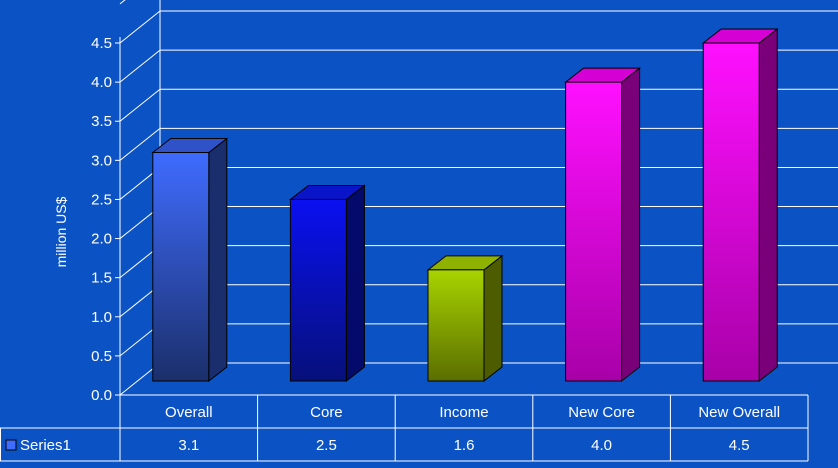  Describe the element at coordinates (126, 202) in the screenshot. I see `y-axis: 0.0 0.5 1.0 1.5 2.0 2.5 3.0 3.5 4.0 4.5` at that location.